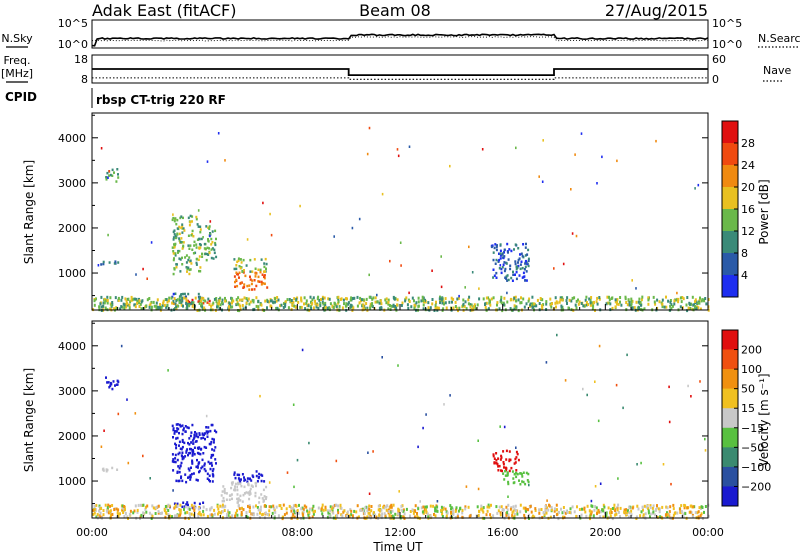 The image size is (800, 554). I want to click on power-colorbar-tick-label: 24, so click(748, 165).